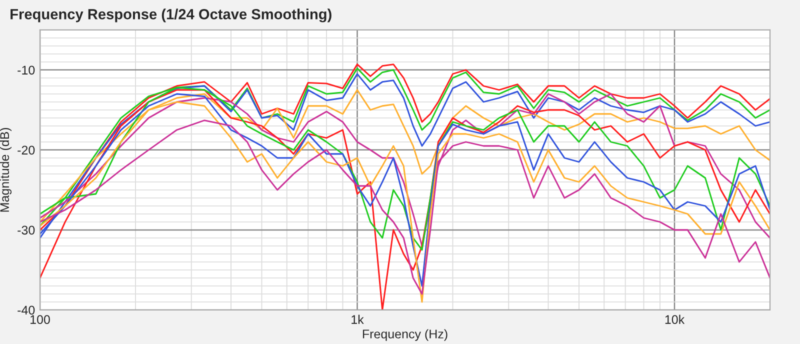  Describe the element at coordinates (26, 310) in the screenshot. I see `y-tick-label: -40` at that location.